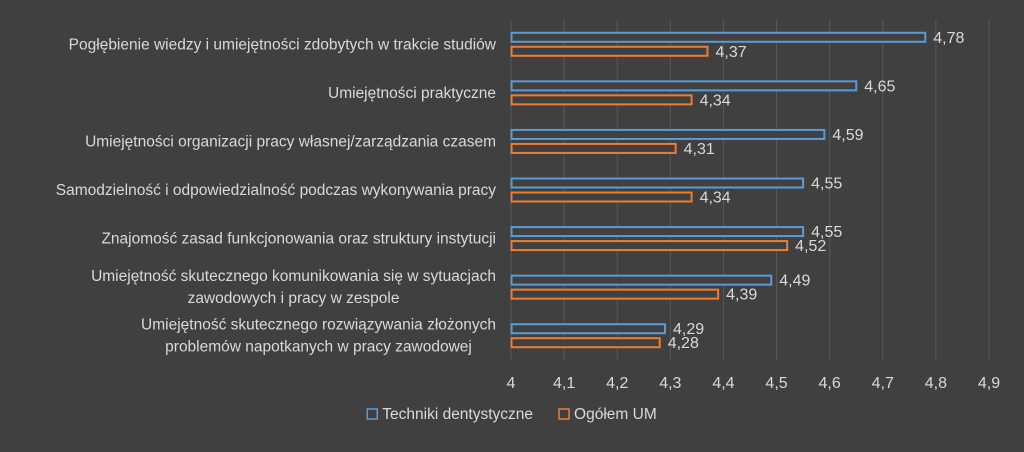 Image resolution: width=1024 pixels, height=452 pixels. Describe the element at coordinates (794, 281) in the screenshot. I see `data-label: 4,49` at that location.